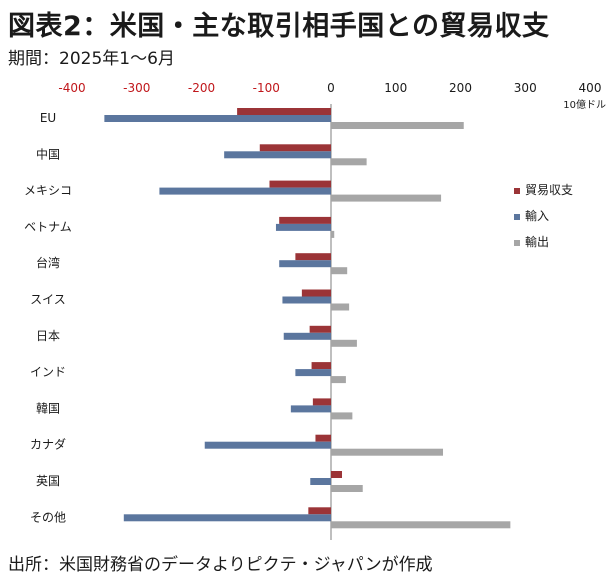  I want to click on category-label: 英国, so click(48, 481).